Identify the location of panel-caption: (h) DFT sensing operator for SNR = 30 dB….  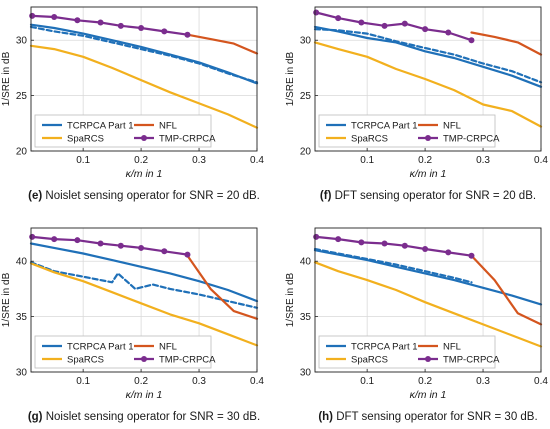
(427, 417).